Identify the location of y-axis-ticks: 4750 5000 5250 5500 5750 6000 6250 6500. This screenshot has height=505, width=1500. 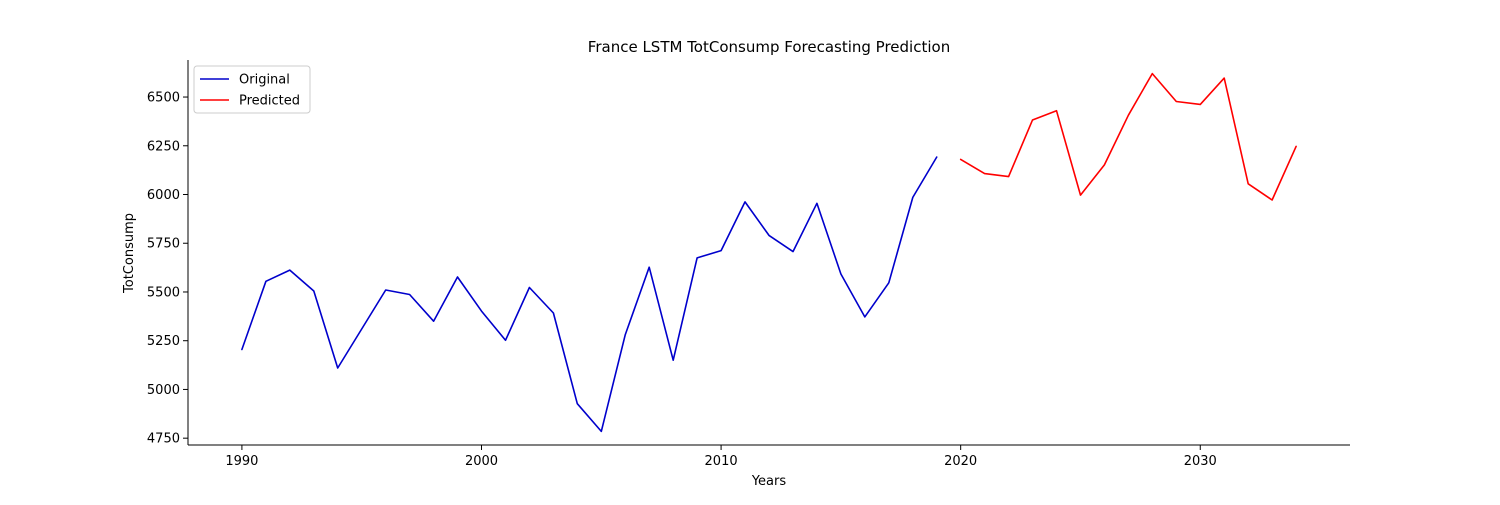
(167, 269).